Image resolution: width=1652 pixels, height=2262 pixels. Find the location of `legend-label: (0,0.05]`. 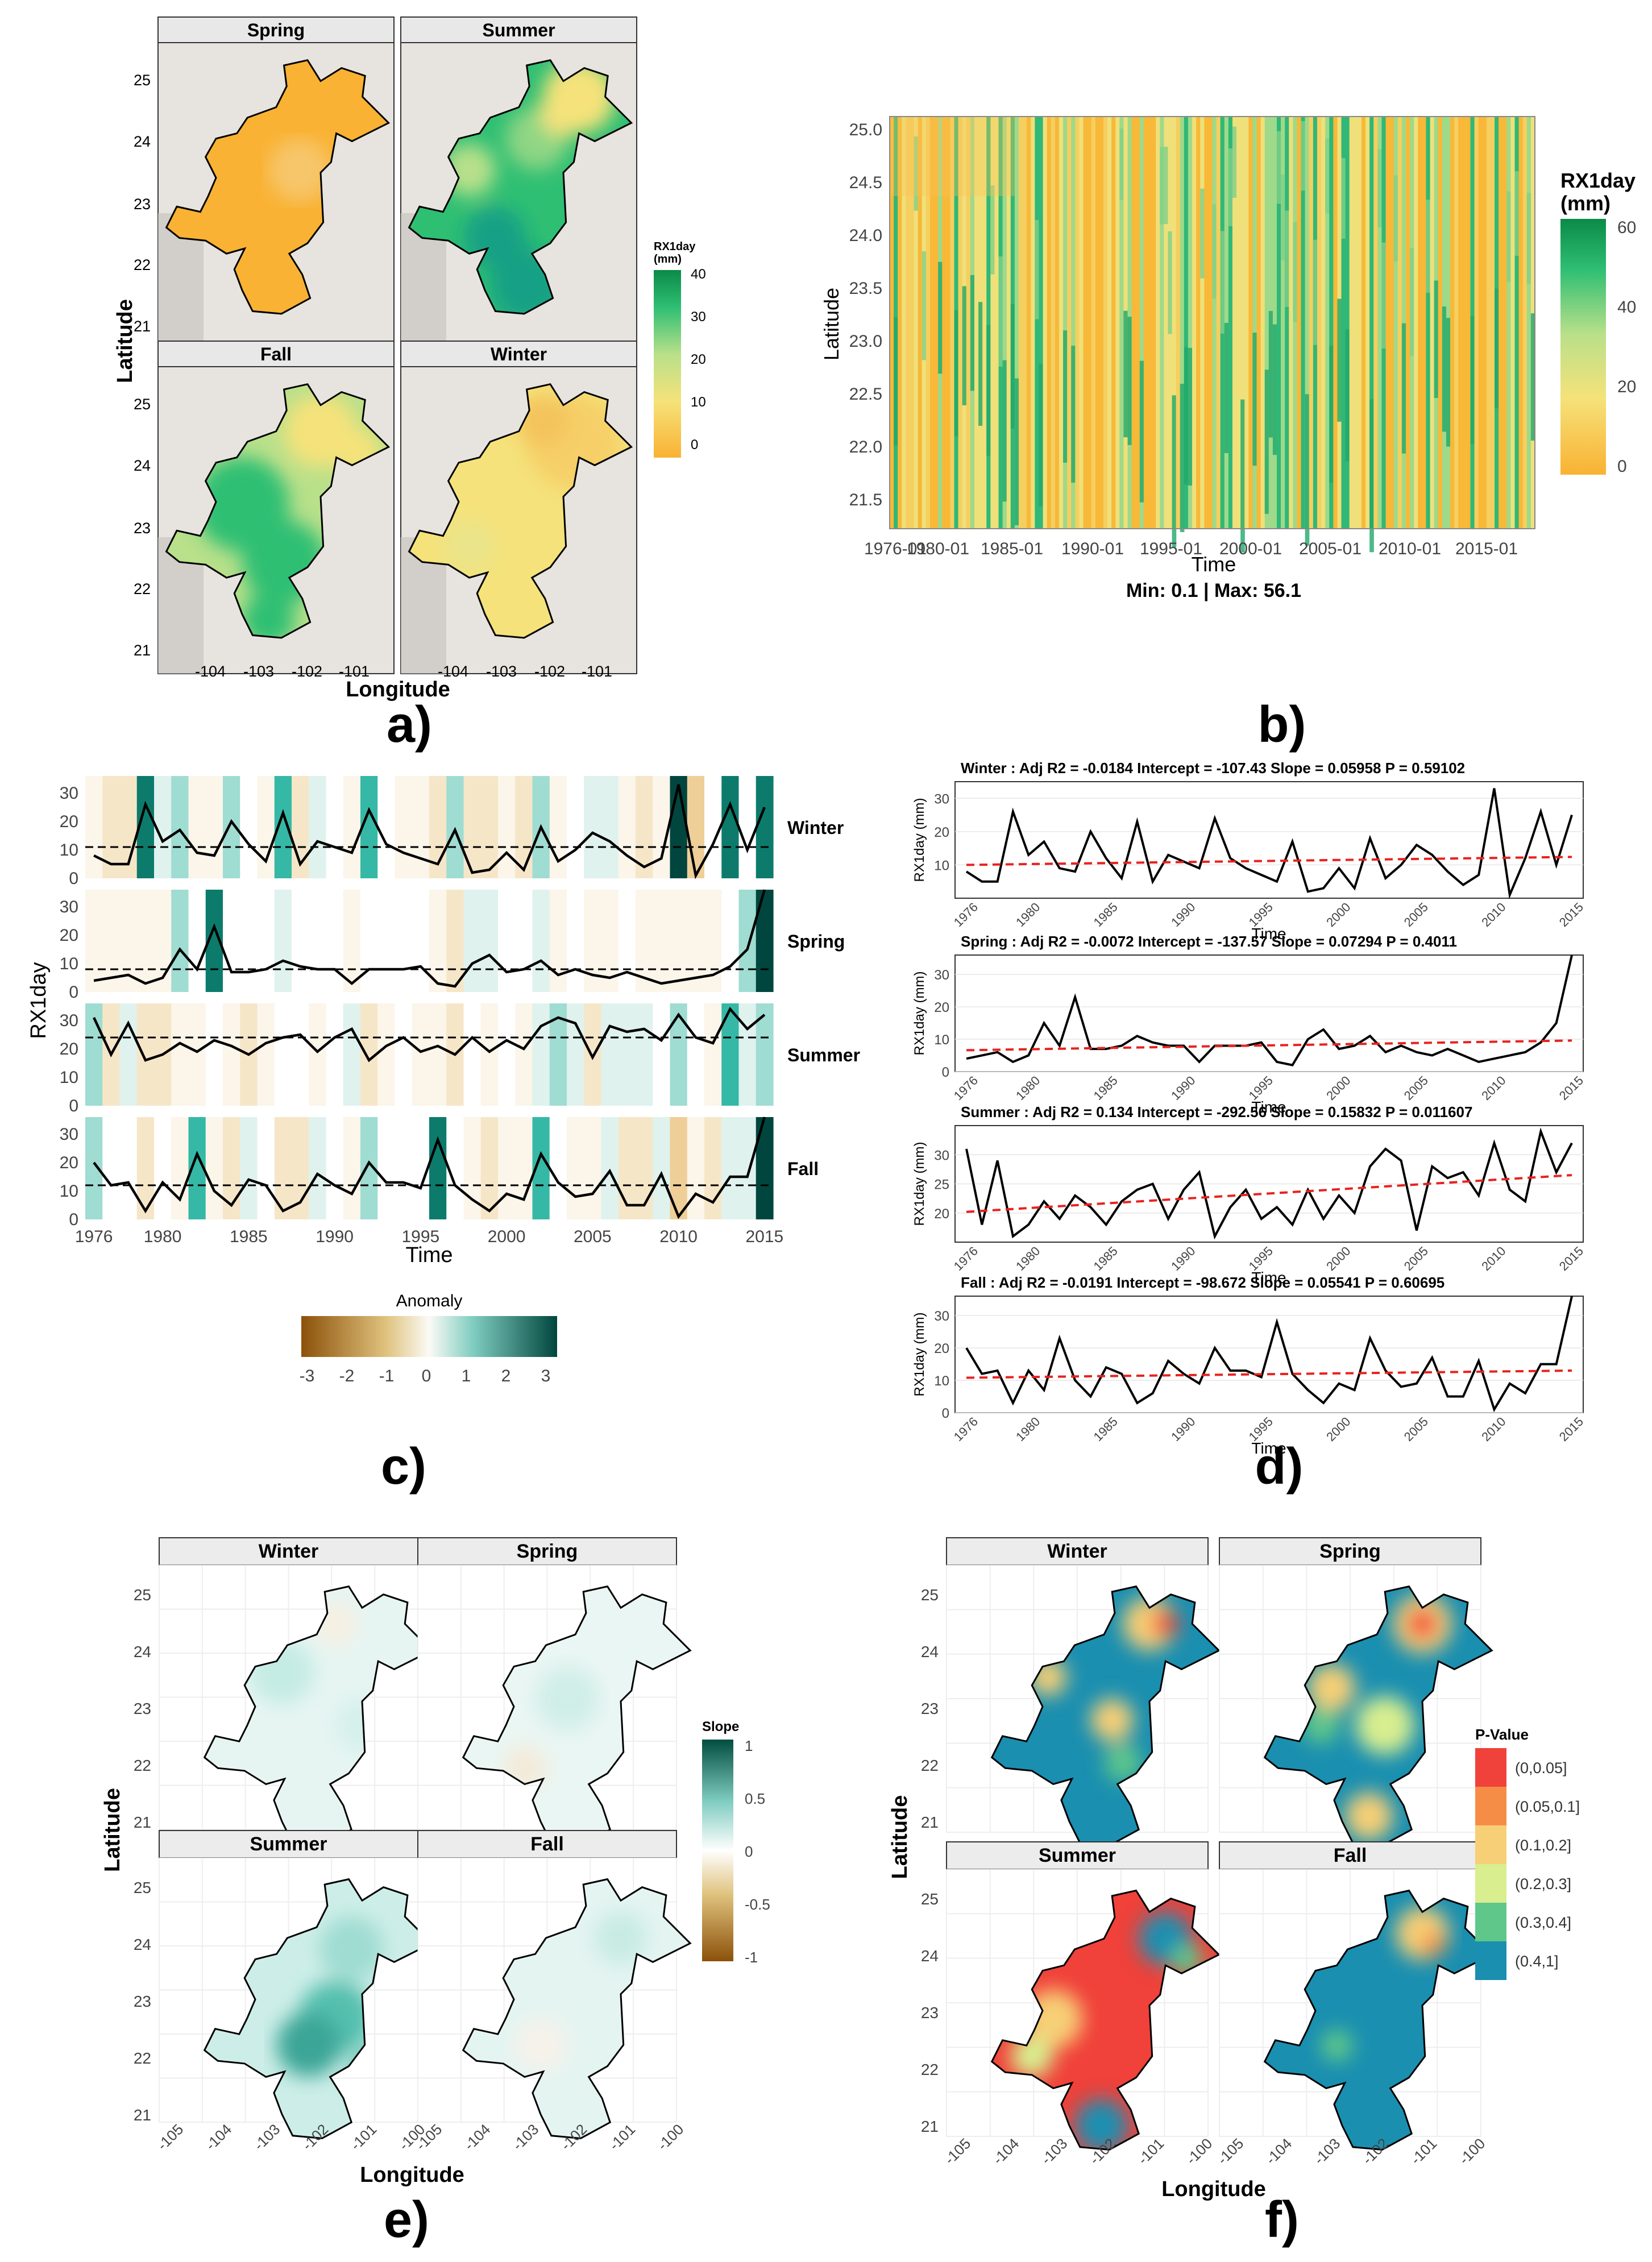

legend-label: (0,0.05] is located at coordinates (1541, 1768).